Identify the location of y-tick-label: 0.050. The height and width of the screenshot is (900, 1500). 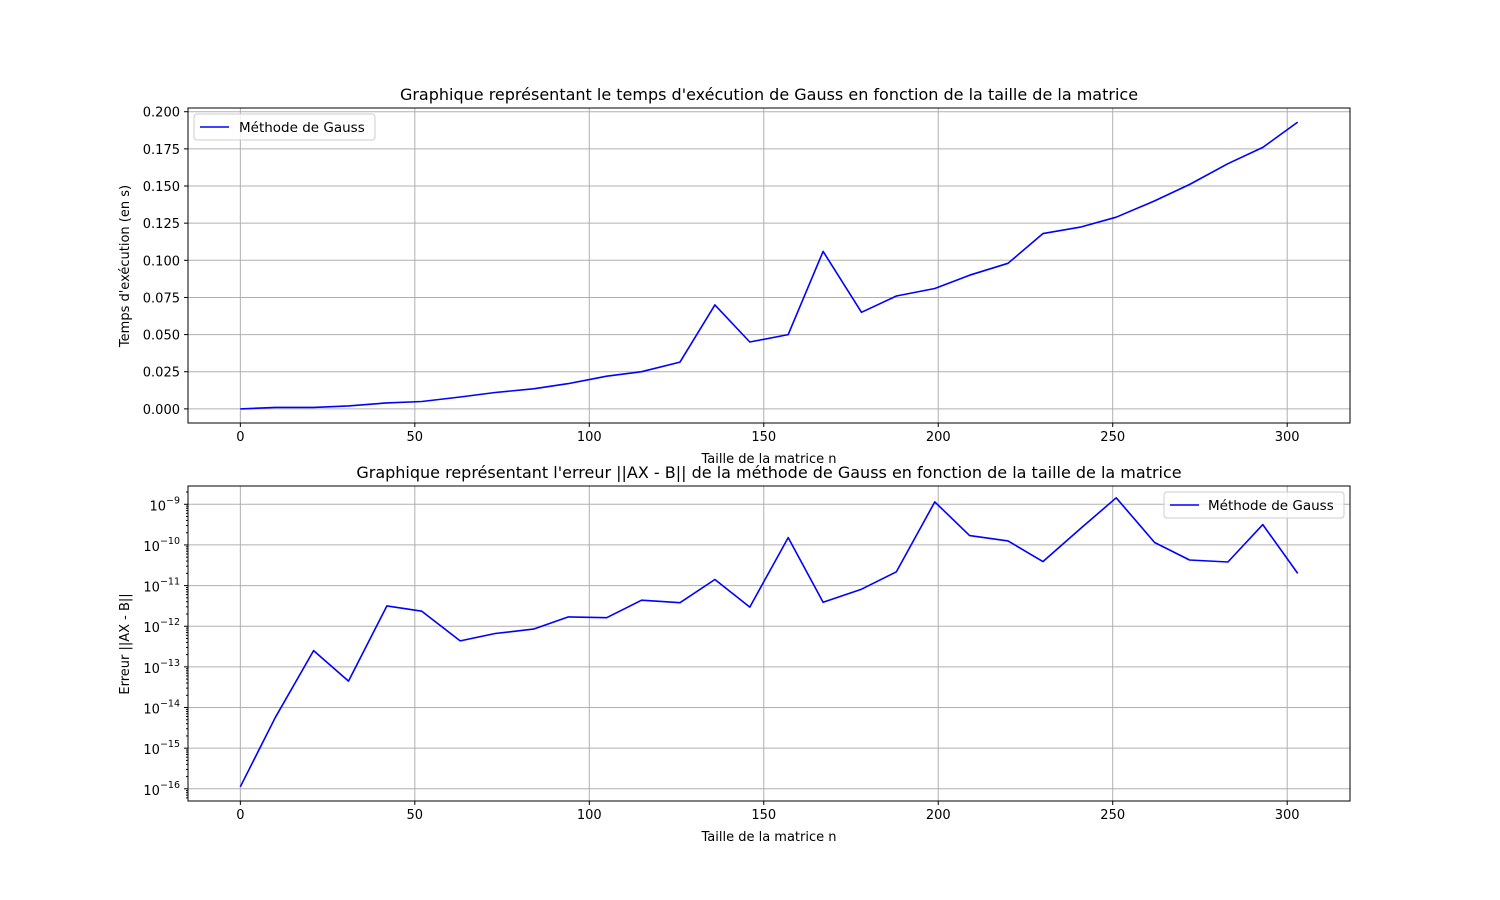
(161, 336).